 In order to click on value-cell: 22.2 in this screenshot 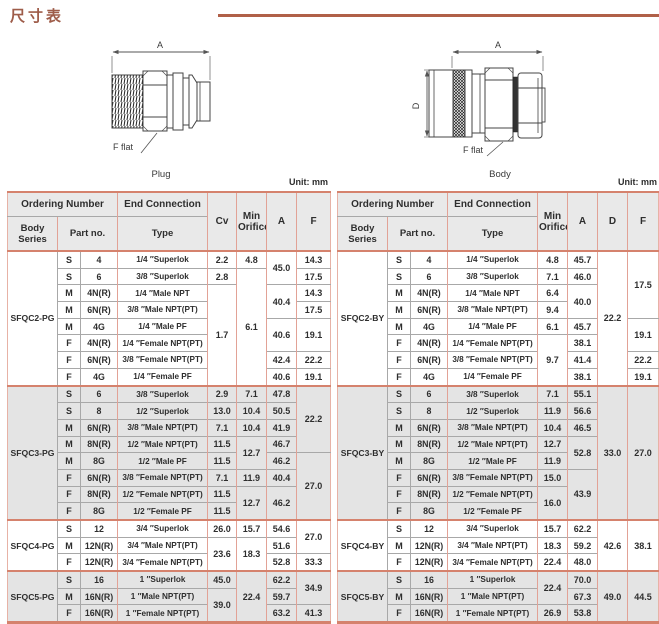, I will do `click(313, 418)`.